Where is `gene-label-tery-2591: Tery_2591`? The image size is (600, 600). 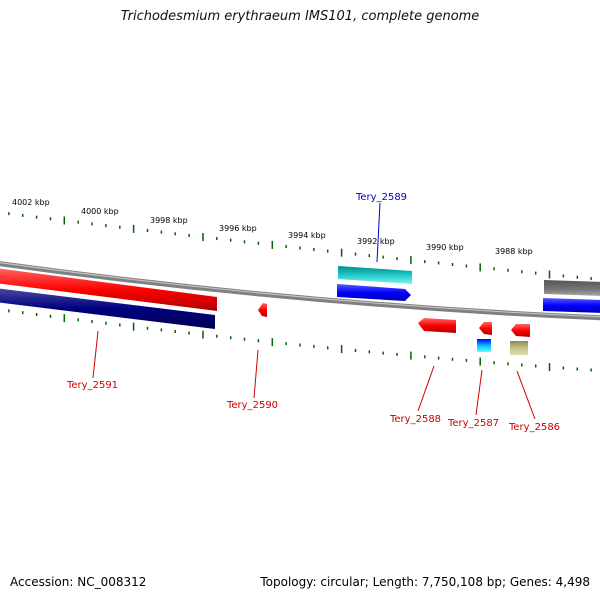 gene-label-tery-2591: Tery_2591 is located at coordinates (92, 385).